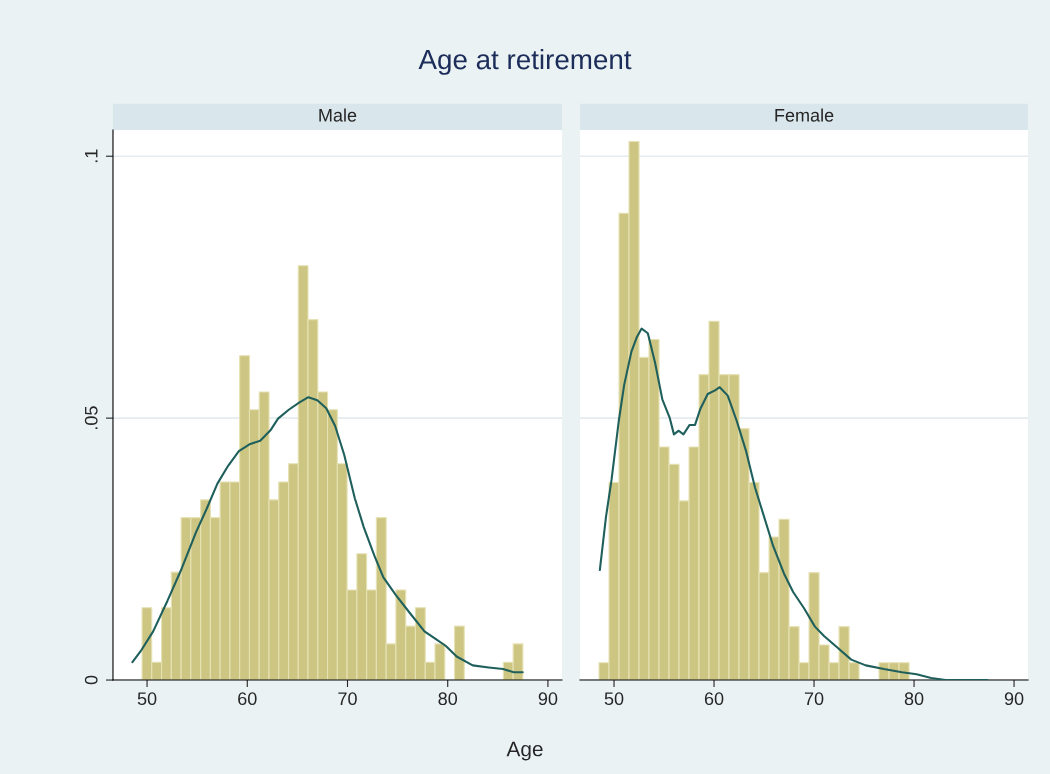  Describe the element at coordinates (91, 418) in the screenshot. I see `y-tick-label: .05` at that location.